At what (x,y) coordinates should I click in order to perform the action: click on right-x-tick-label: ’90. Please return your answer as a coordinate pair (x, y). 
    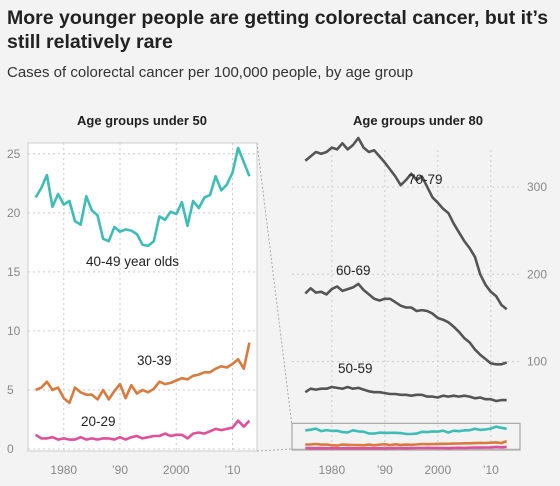
    Looking at the image, I should click on (385, 470).